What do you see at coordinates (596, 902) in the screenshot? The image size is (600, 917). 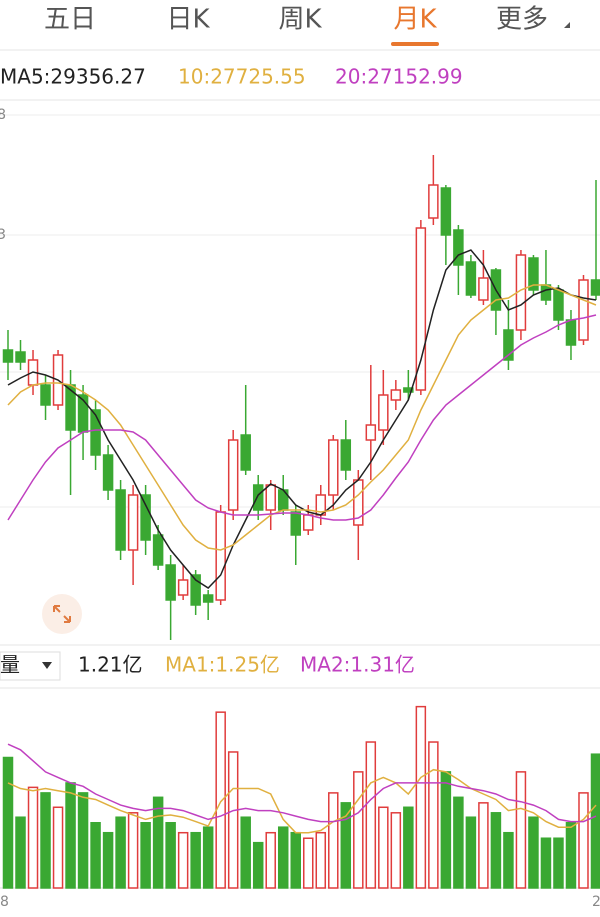 I see `x-tick-label: 2` at bounding box center [596, 902].